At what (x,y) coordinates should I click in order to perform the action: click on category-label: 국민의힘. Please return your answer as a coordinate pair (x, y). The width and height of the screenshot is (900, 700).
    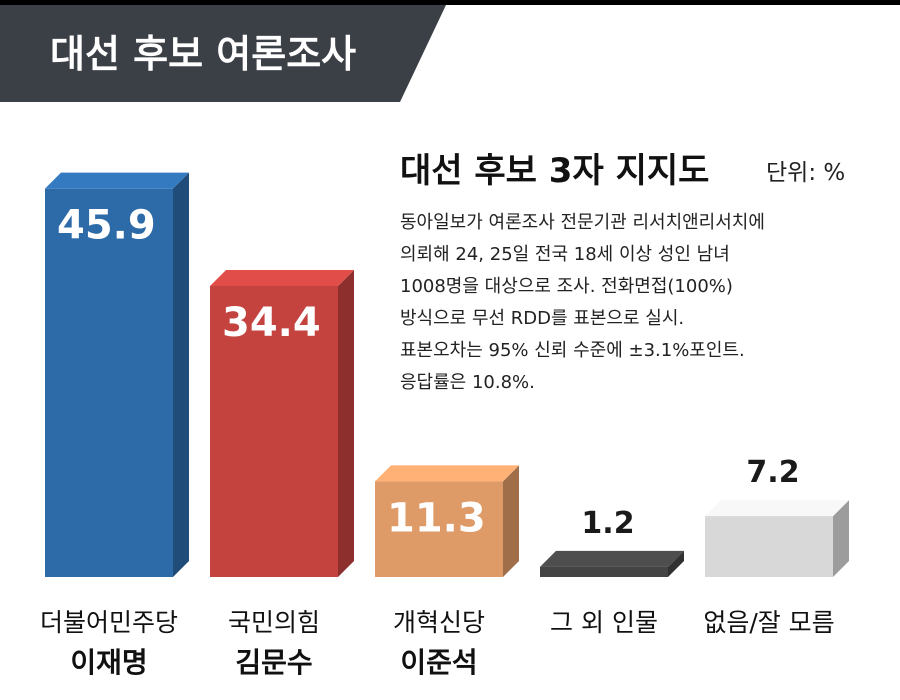
    Looking at the image, I should click on (274, 622).